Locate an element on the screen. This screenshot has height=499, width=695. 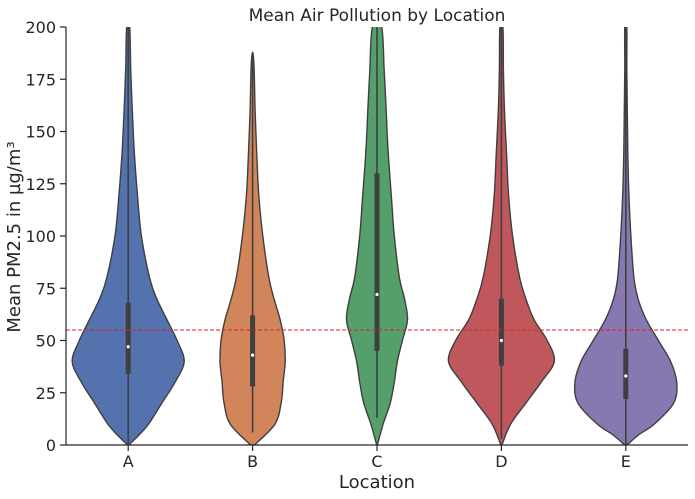
median-dot-E is located at coordinates (626, 376).